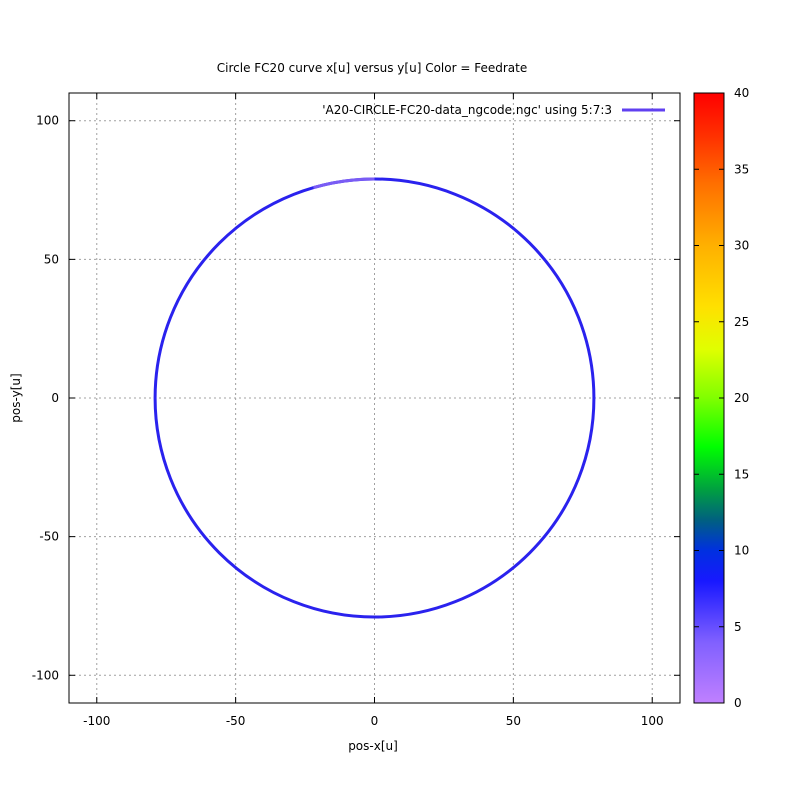 The height and width of the screenshot is (800, 800). I want to click on y-tick-label: 100, so click(47, 121).